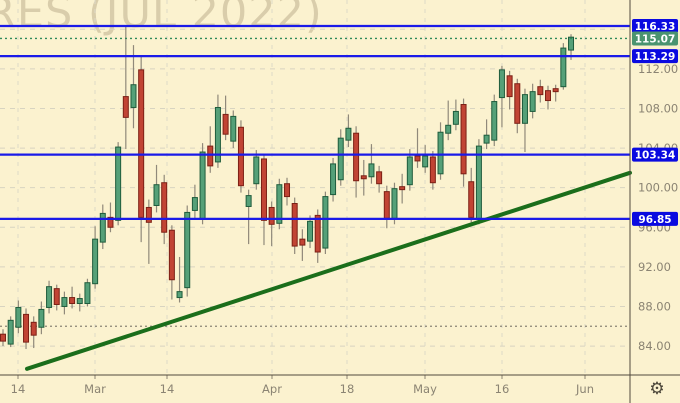 This screenshot has width=680, height=403. Describe the element at coordinates (347, 389) in the screenshot. I see `x-axis-label: 18` at that location.